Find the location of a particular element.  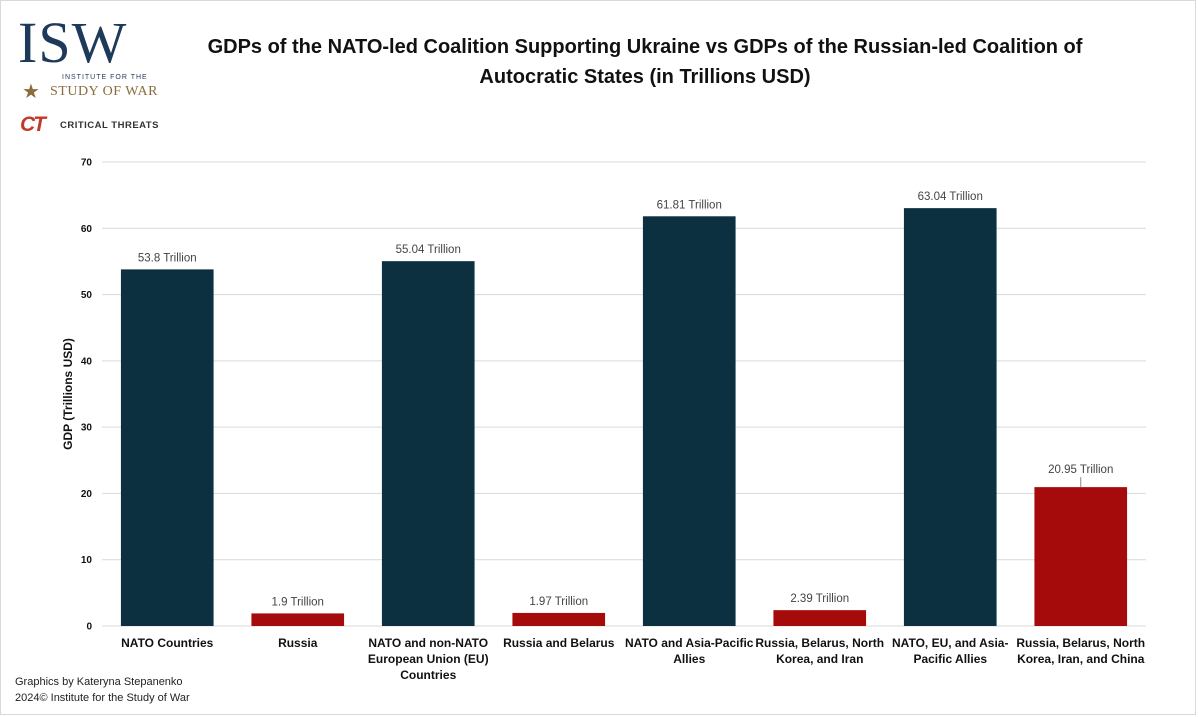

data-label: 53.8 Trillion is located at coordinates (167, 258).